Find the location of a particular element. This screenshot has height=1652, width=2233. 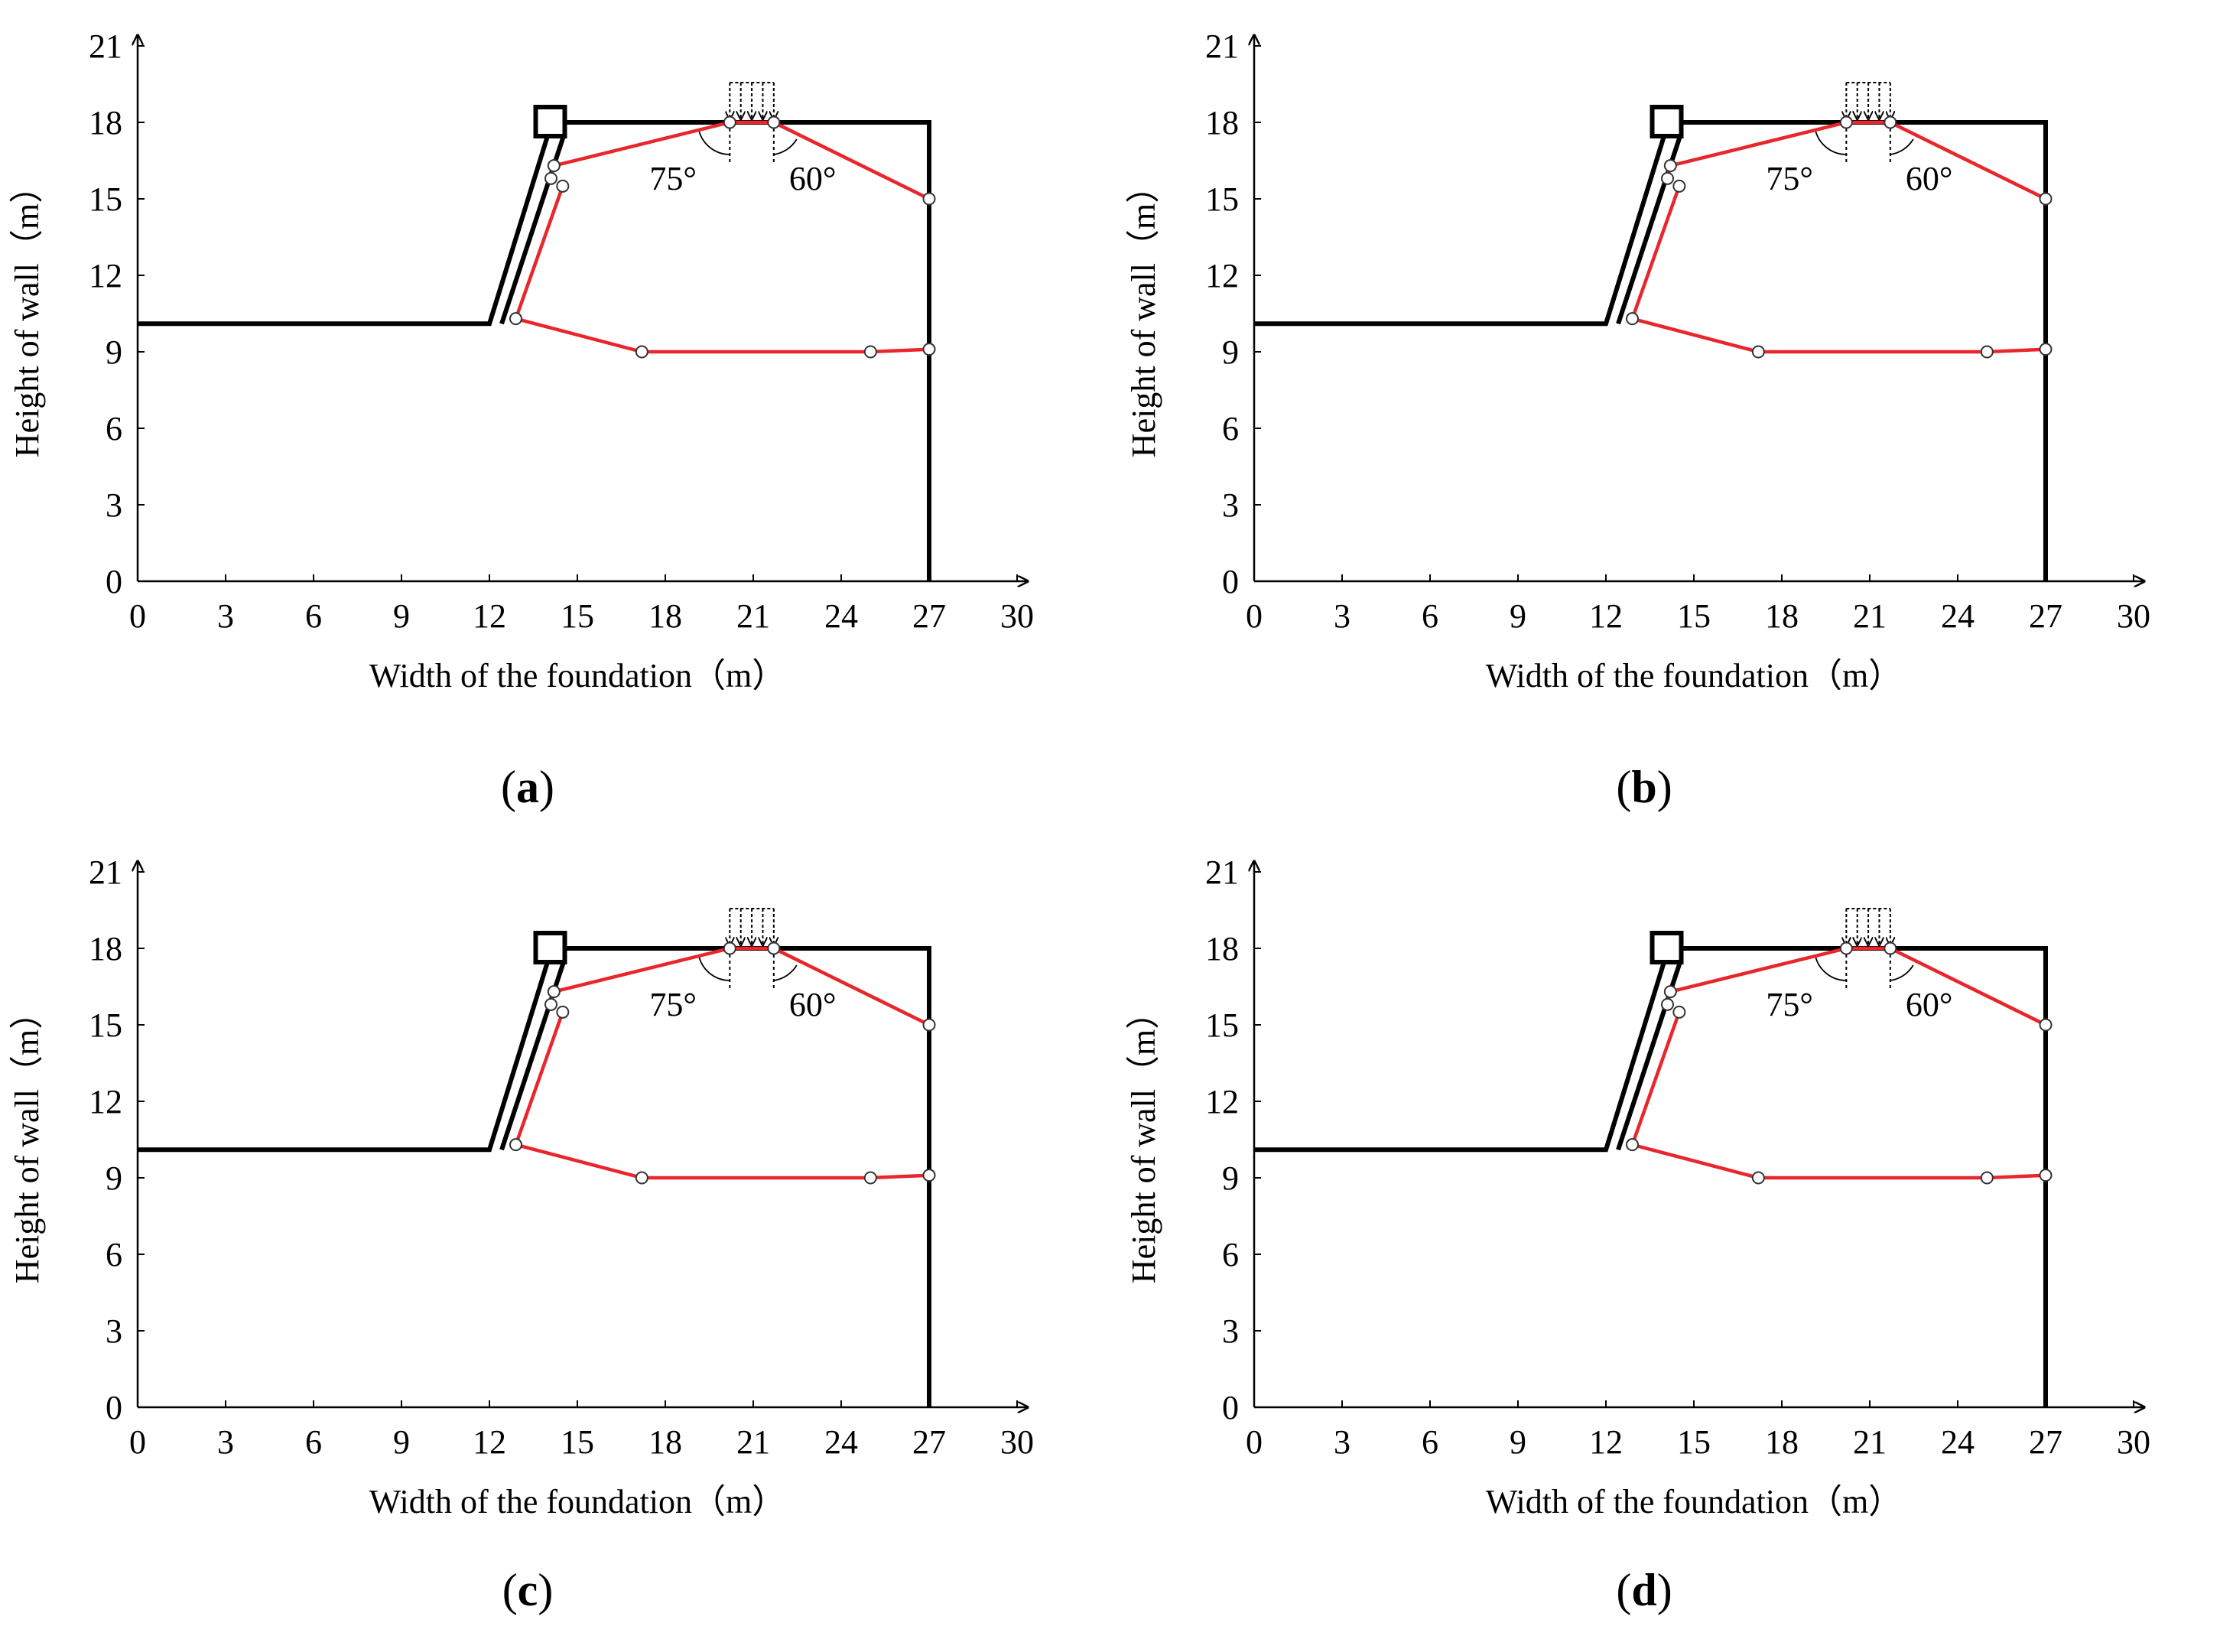

caption-a: (a) is located at coordinates (527, 787).